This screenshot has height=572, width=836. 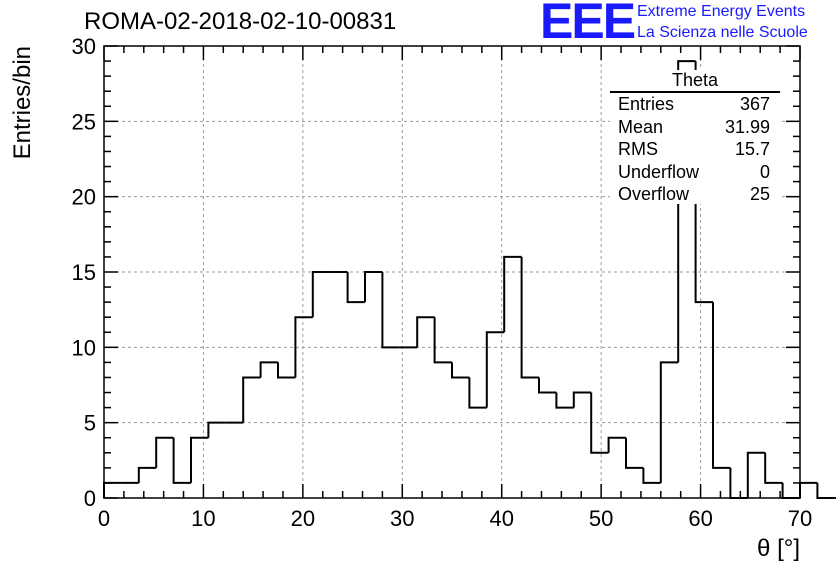 I want to click on logo-line-1: Extreme Energy Events, so click(x=721, y=11).